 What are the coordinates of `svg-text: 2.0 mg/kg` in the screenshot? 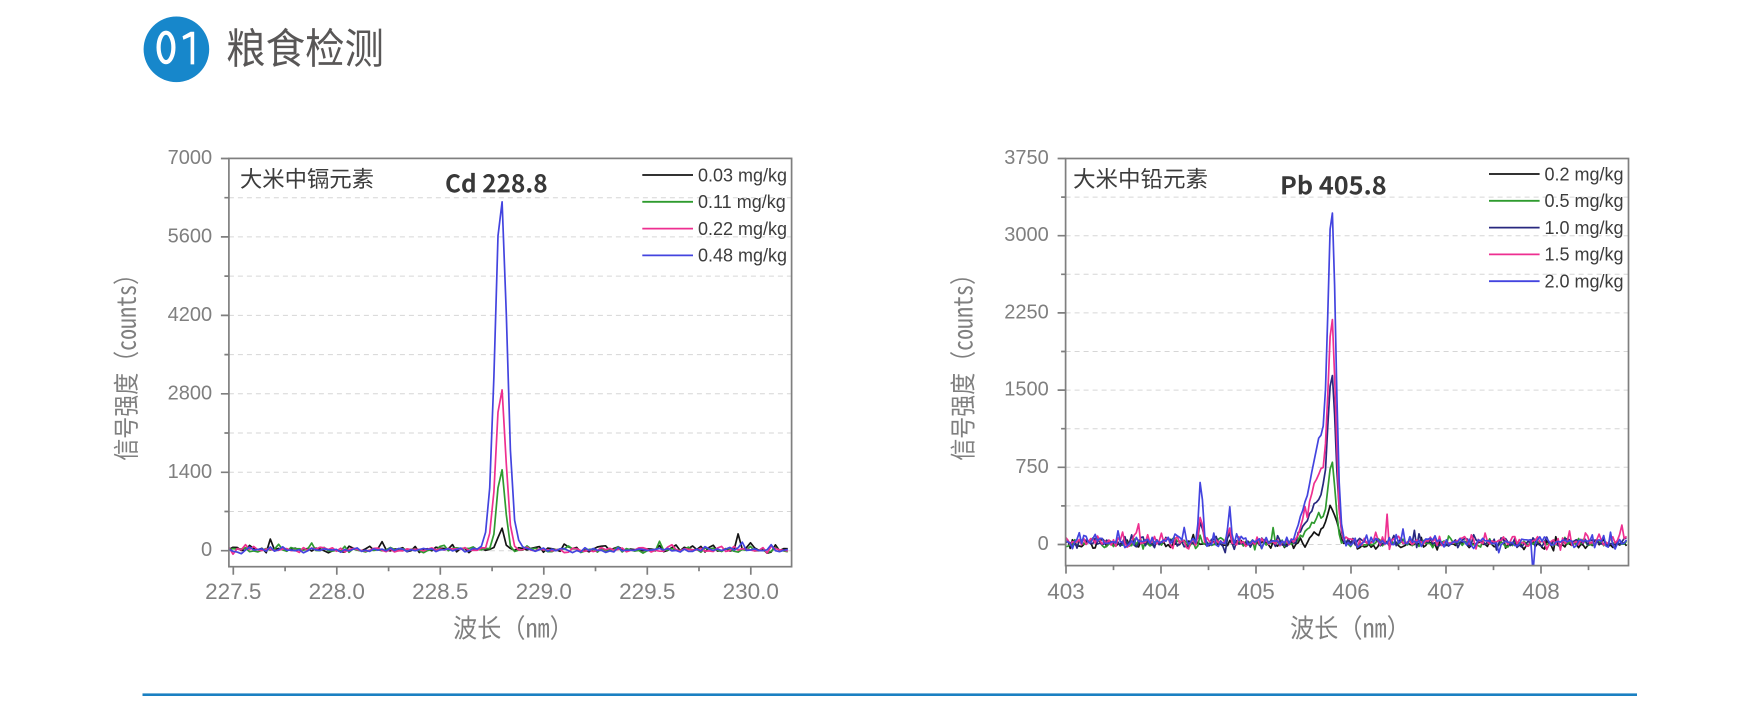 It's located at (1584, 282).